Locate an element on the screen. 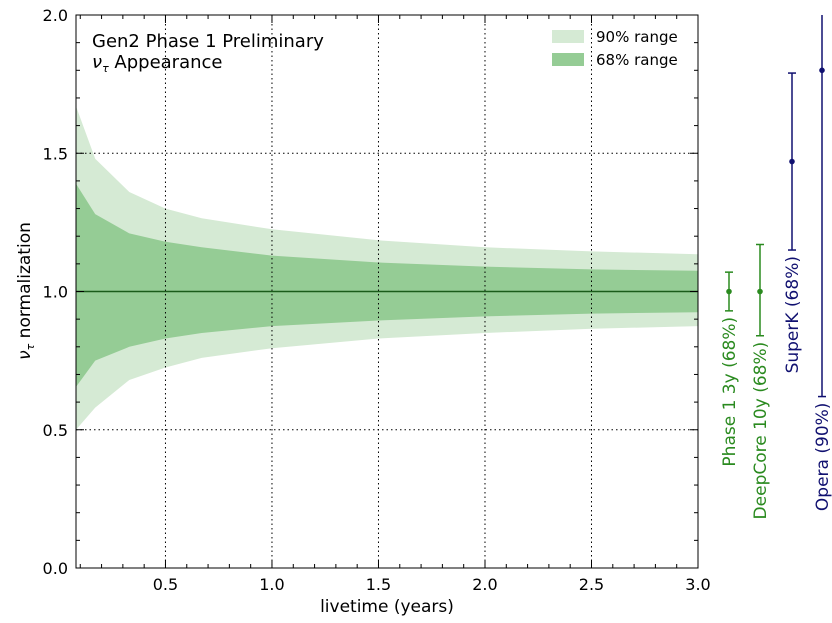 The image size is (832, 623). y-tick-label: 0.0 is located at coordinates (55, 568).